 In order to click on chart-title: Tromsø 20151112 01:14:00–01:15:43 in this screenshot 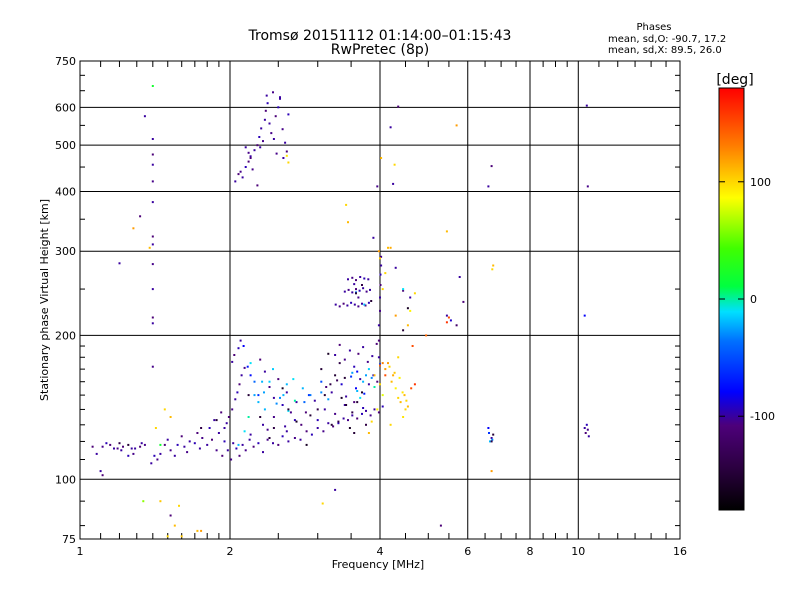, I will do `click(380, 36)`.